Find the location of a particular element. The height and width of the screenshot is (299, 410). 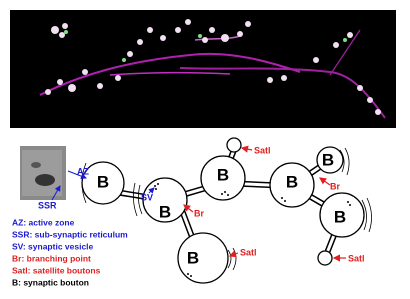

label-sv: SV is located at coordinates (147, 197).